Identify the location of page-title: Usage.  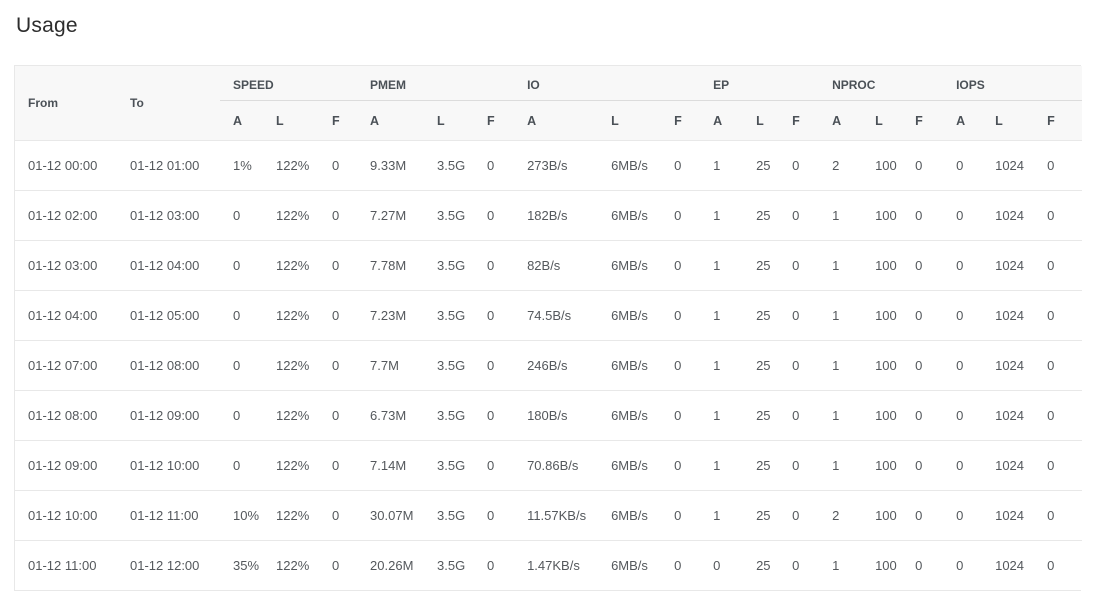
(47, 25).